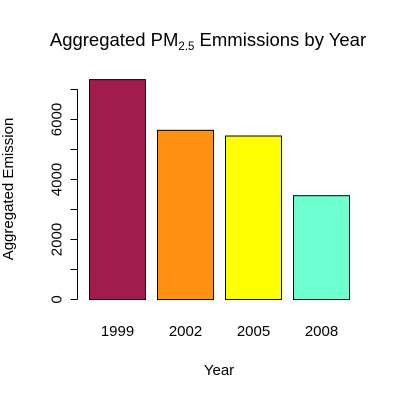 The image size is (400, 400). Describe the element at coordinates (321, 247) in the screenshot. I see `bar-2008` at that location.